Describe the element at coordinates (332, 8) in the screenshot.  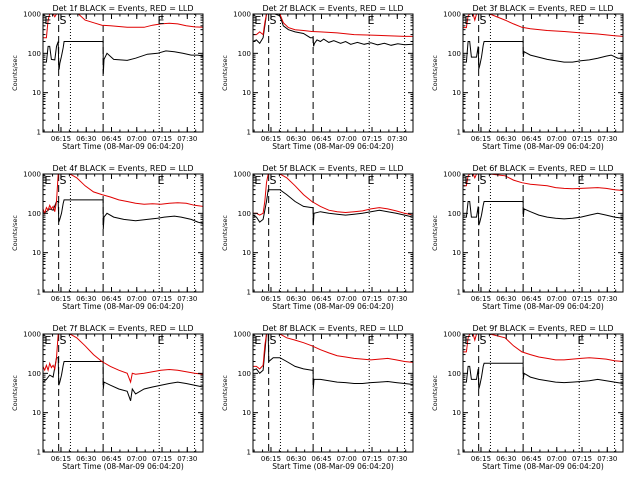
I see `panel-title: Det 2f BLACK = Events, RED = LLD` at that location.